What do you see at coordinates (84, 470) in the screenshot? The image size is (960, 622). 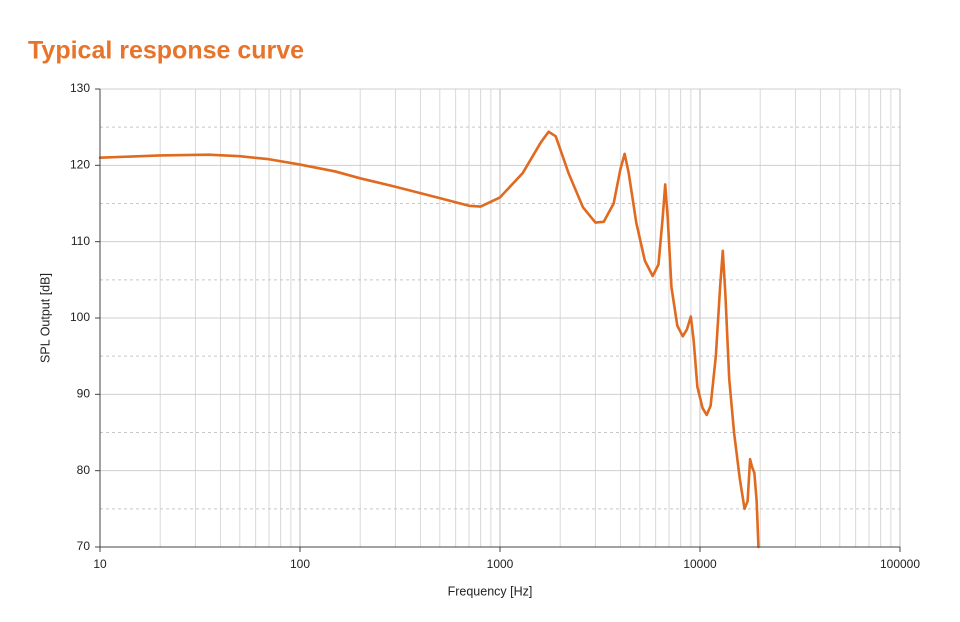 I see `y-tick-label: 80` at bounding box center [84, 470].